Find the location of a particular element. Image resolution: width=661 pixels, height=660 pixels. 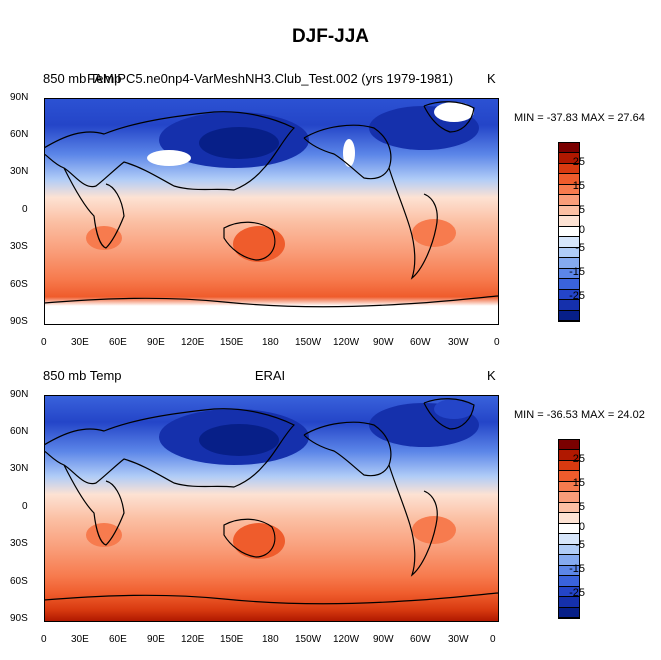

lon-tick: 30E is located at coordinates (80, 639).